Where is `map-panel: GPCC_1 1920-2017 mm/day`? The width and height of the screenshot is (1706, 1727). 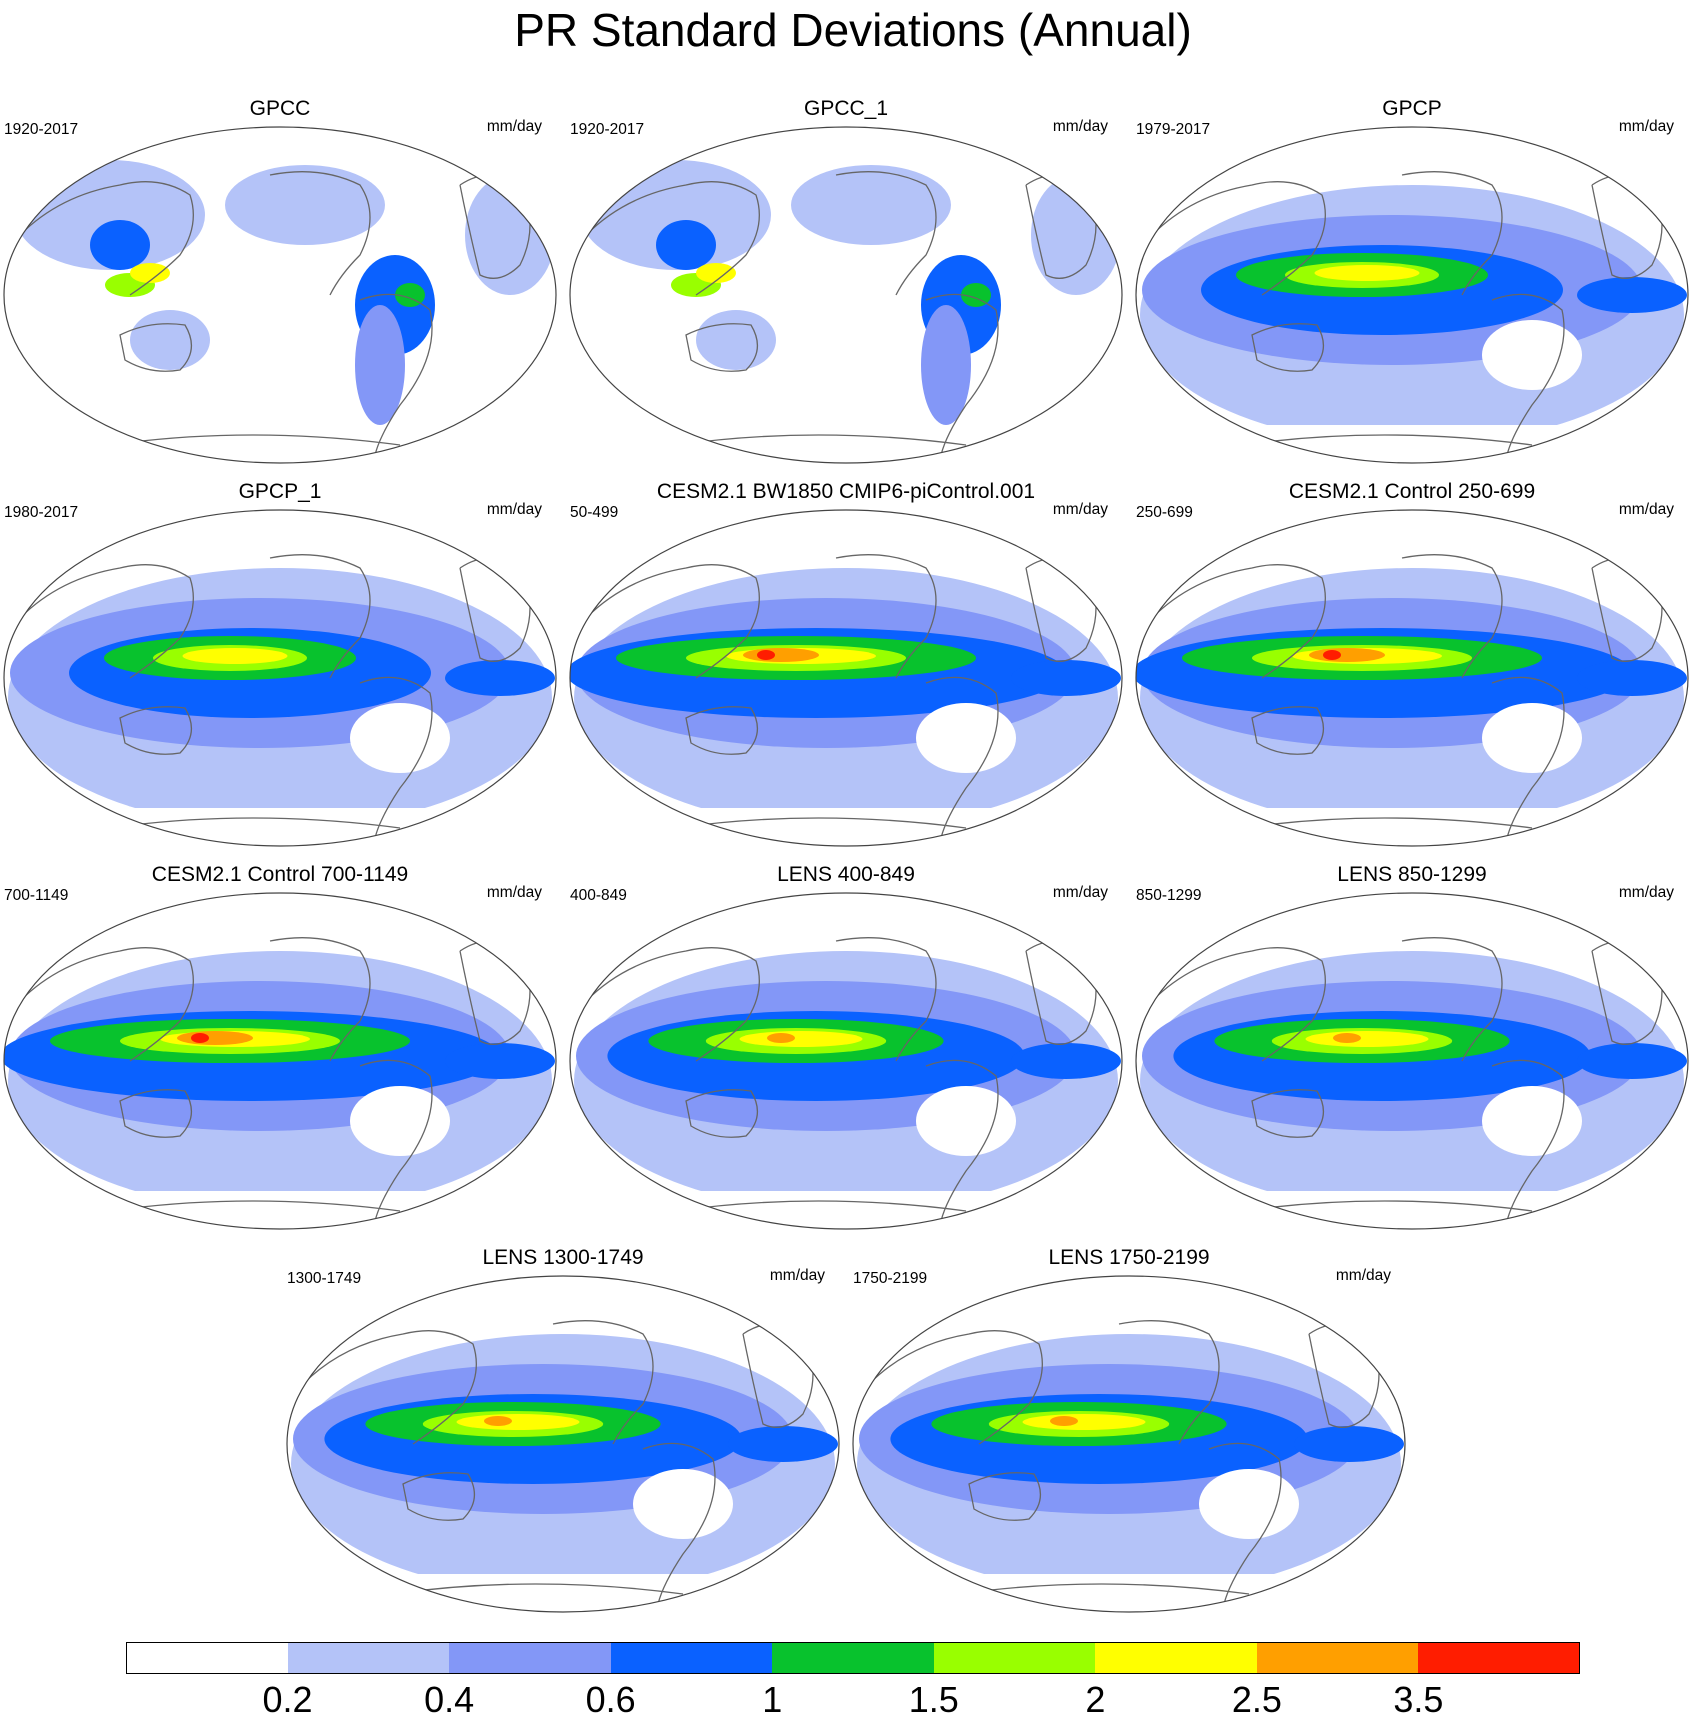 map-panel: GPCC_1 1920-2017 mm/day is located at coordinates (846, 286).